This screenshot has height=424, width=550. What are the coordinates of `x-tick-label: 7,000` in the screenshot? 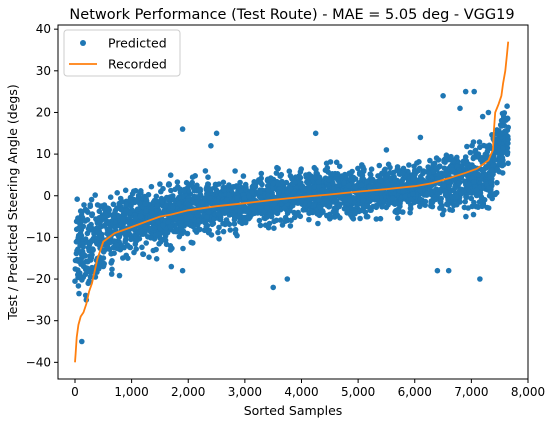 It's located at (471, 392).